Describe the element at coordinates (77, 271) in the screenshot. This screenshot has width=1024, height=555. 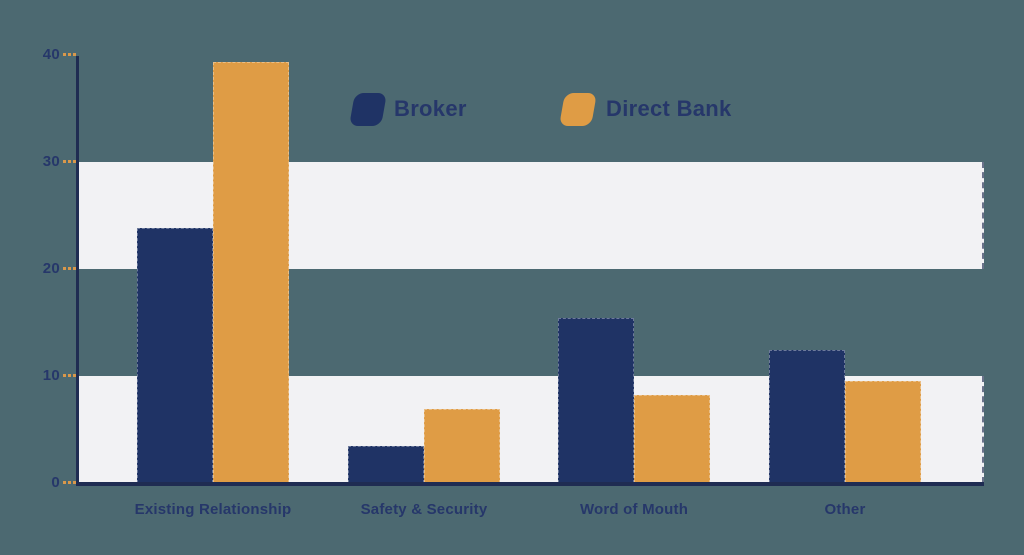
I see `y-axis-line` at that location.